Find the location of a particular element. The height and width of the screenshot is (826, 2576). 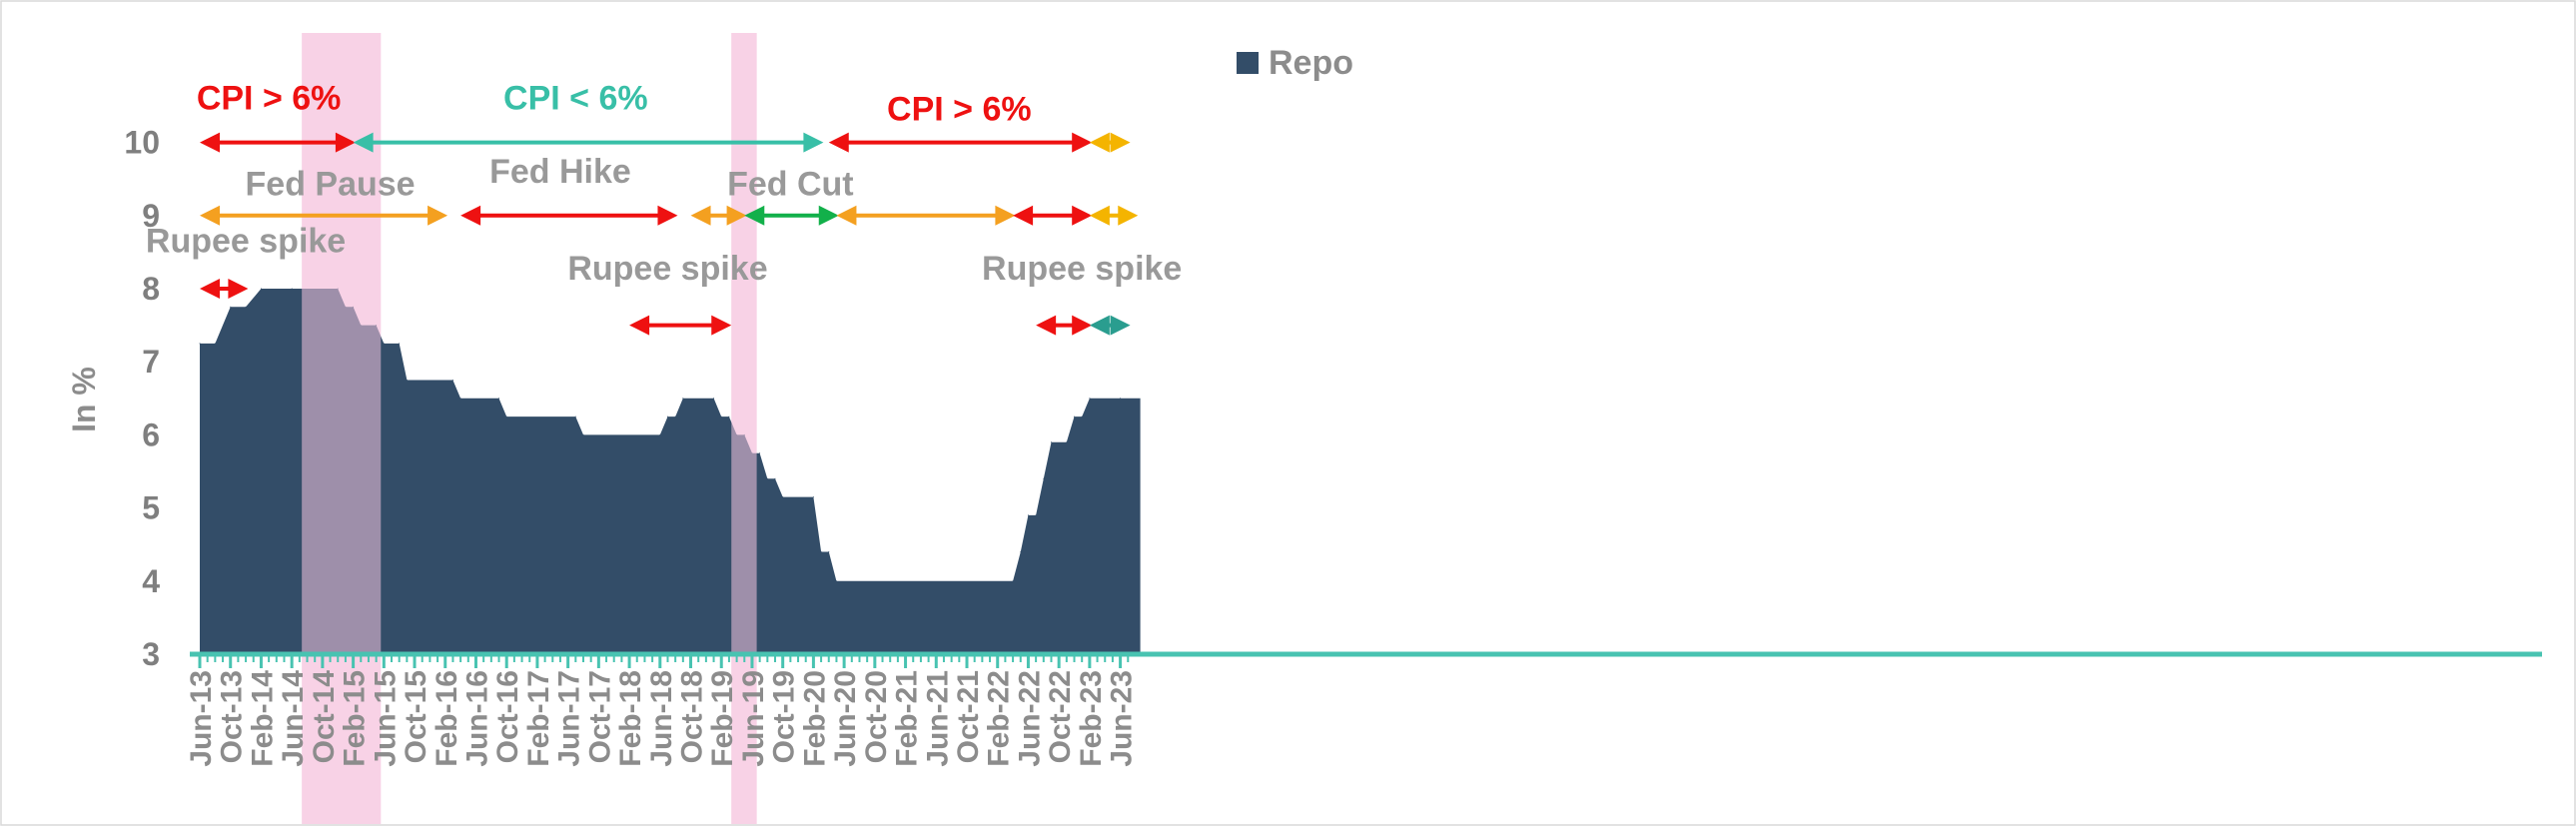

x-tick-label: Jun-20 is located at coordinates (846, 718).